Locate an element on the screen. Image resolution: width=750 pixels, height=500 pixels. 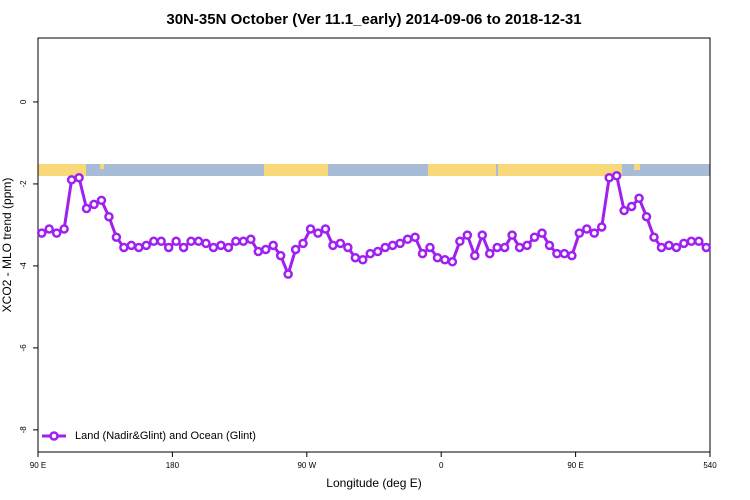
x-tick-label: 90 E is located at coordinates (38, 465).